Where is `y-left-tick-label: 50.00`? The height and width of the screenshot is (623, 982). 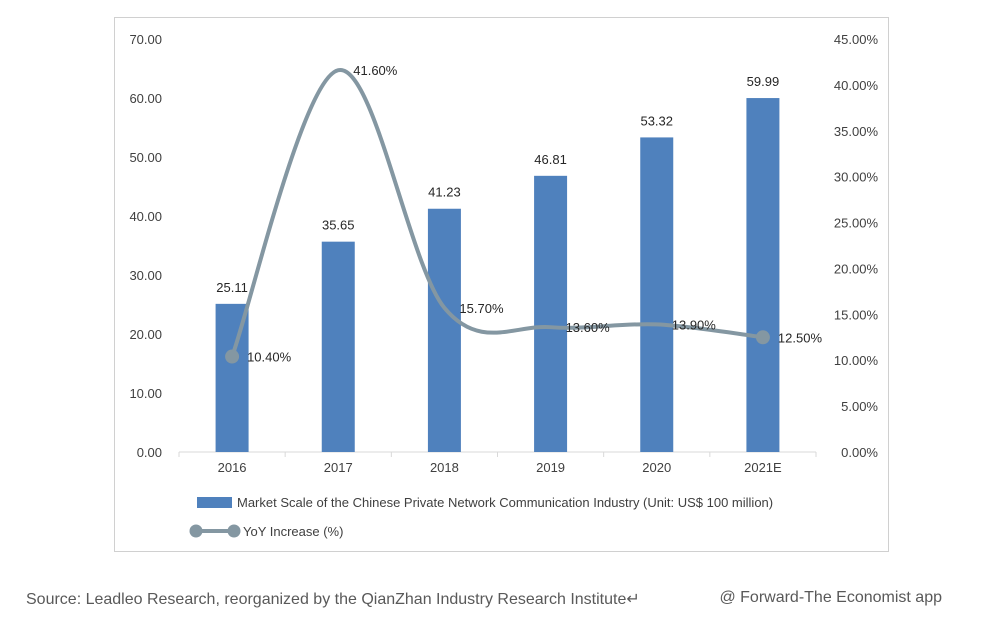
y-left-tick-label: 50.00 is located at coordinates (145, 157).